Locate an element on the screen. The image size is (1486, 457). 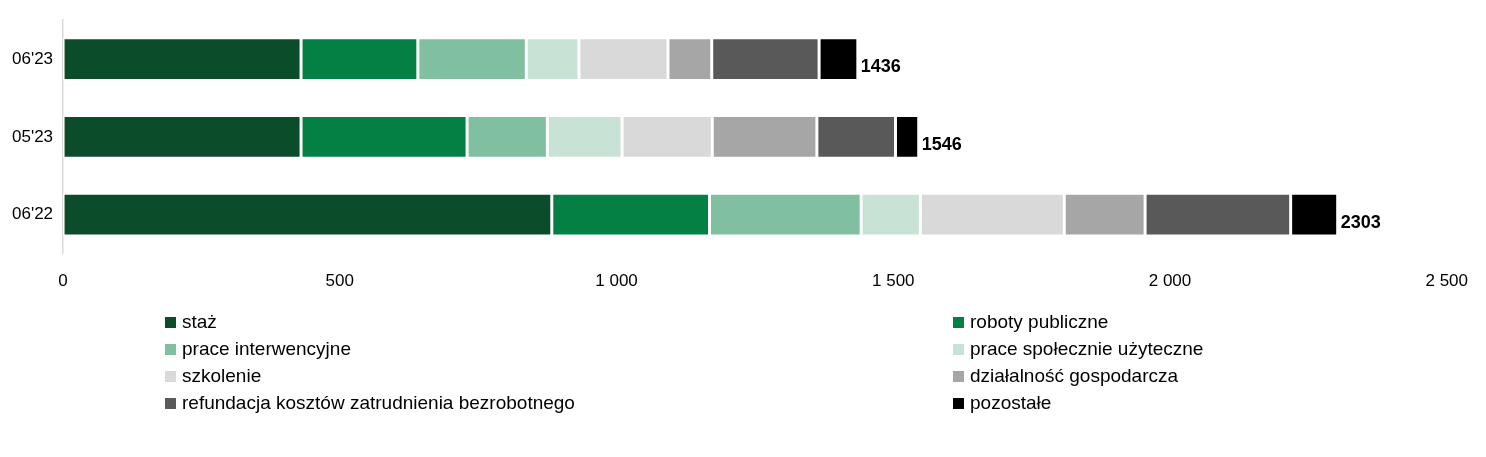
legend-label: prace społecznie użyteczne is located at coordinates (1087, 349).